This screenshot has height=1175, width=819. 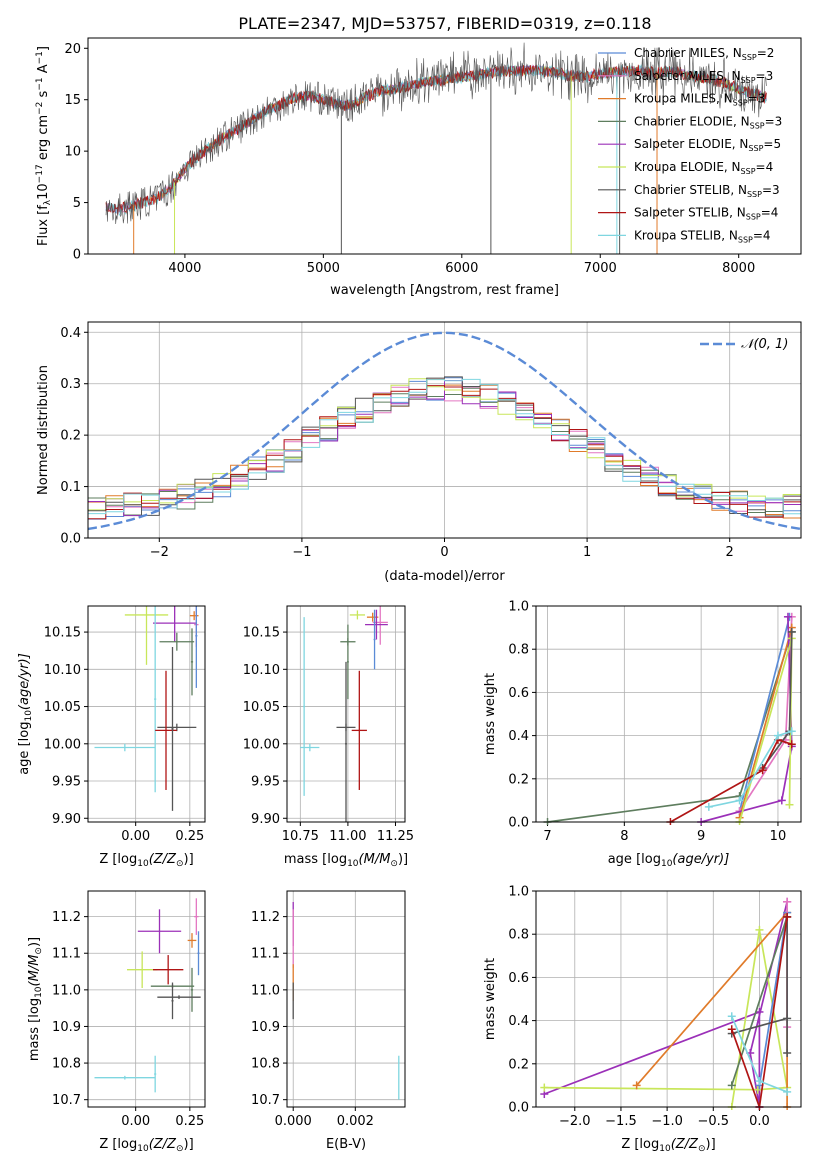 What do you see at coordinates (72, 152) in the screenshot?
I see `y-tick-label: 10` at bounding box center [72, 152].